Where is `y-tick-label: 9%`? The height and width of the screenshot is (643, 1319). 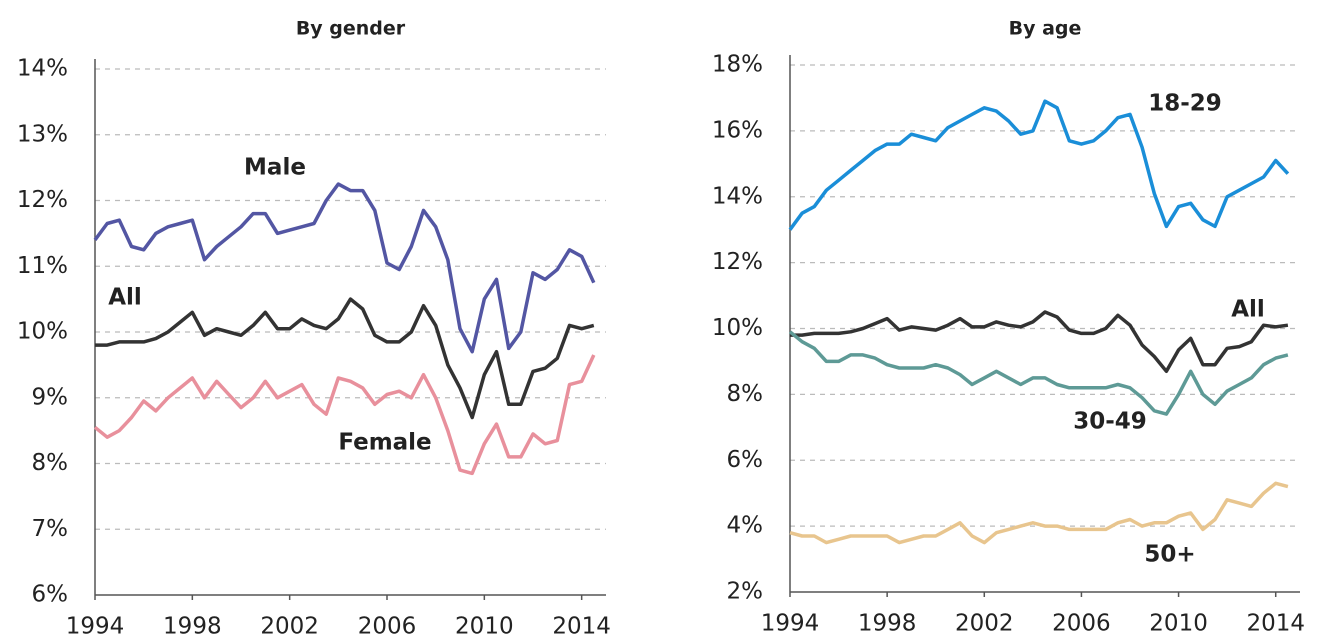
y-tick-label: 9% is located at coordinates (50, 397).